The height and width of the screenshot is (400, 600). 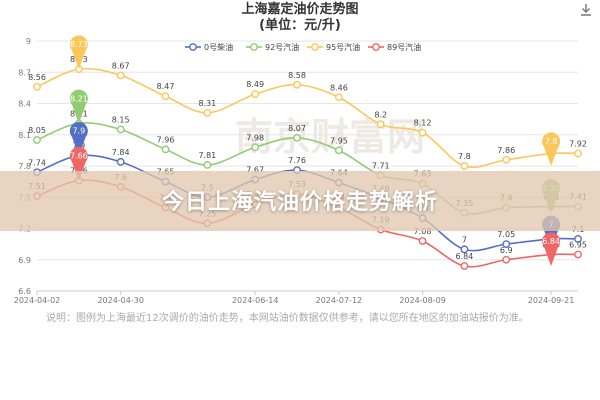 What do you see at coordinates (464, 239) in the screenshot?
I see `data-label: 7` at bounding box center [464, 239].